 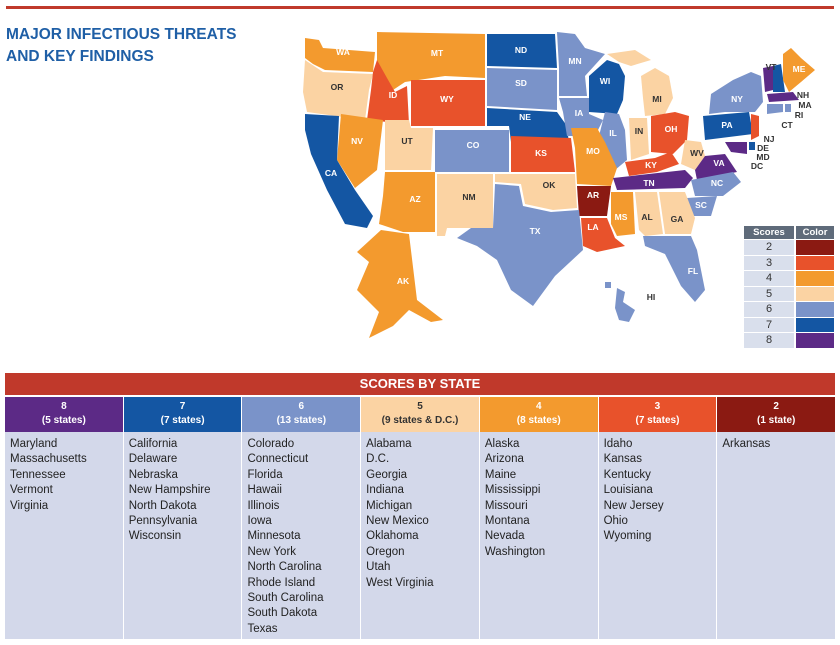 I want to click on legend-row: 3, so click(x=789, y=262).